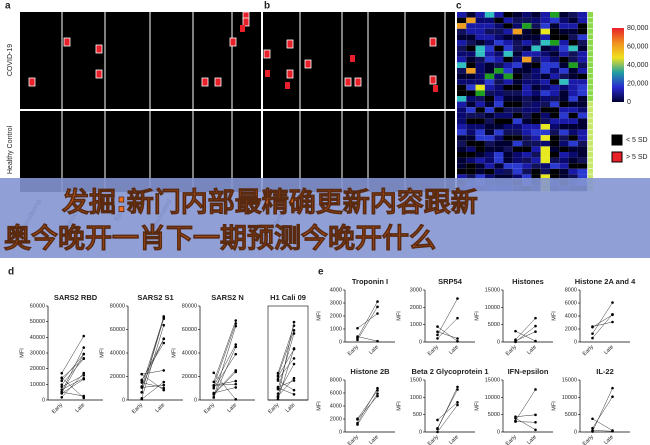 Image resolution: width=650 pixels, height=445 pixels. I want to click on colorbar-label: 80,000, so click(638, 28).